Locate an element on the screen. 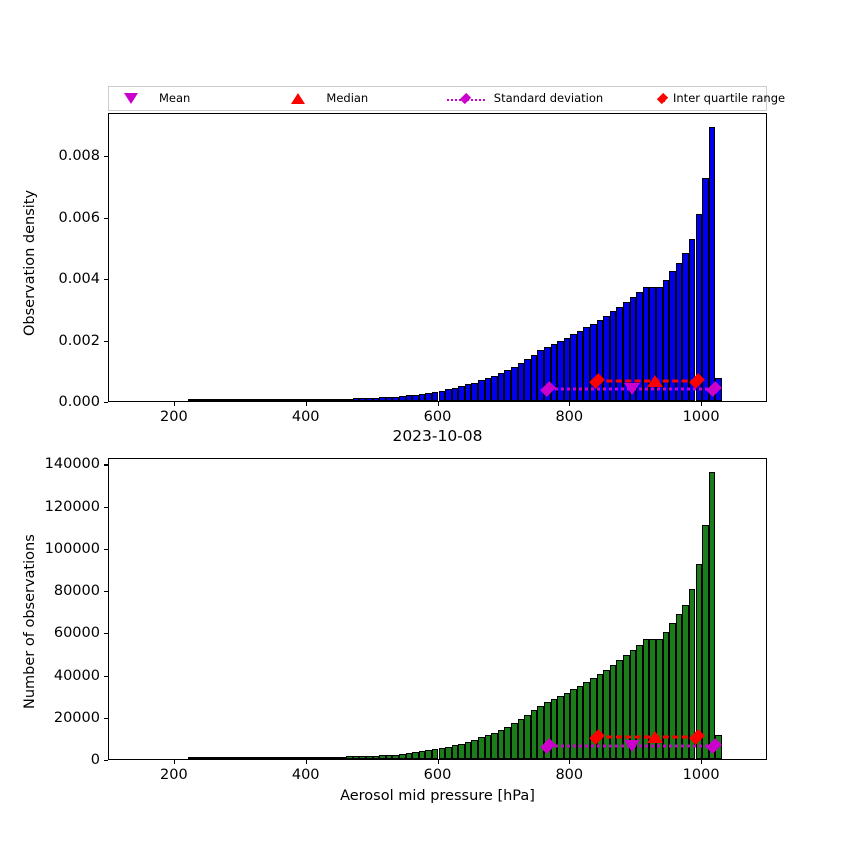  y-axis-tick-label: 140000 is located at coordinates (72, 464).